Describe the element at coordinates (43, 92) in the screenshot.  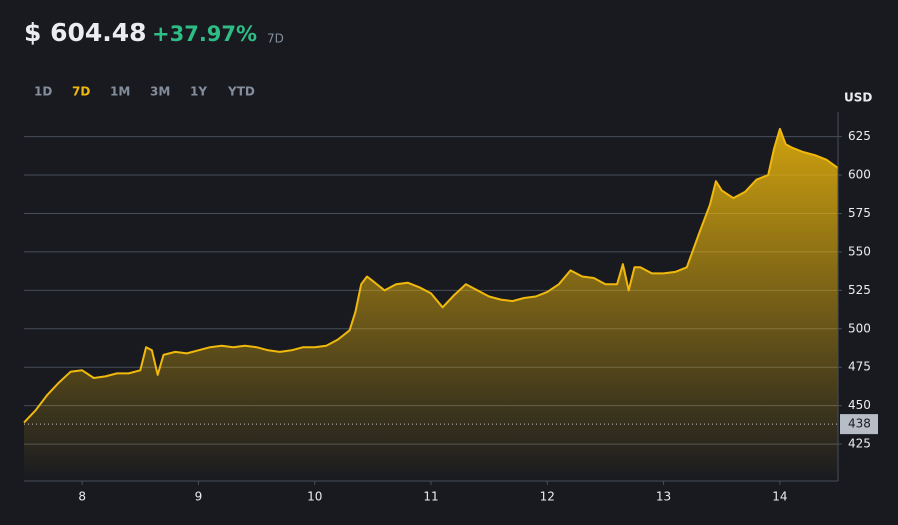
I see `range-button: 1D` at that location.